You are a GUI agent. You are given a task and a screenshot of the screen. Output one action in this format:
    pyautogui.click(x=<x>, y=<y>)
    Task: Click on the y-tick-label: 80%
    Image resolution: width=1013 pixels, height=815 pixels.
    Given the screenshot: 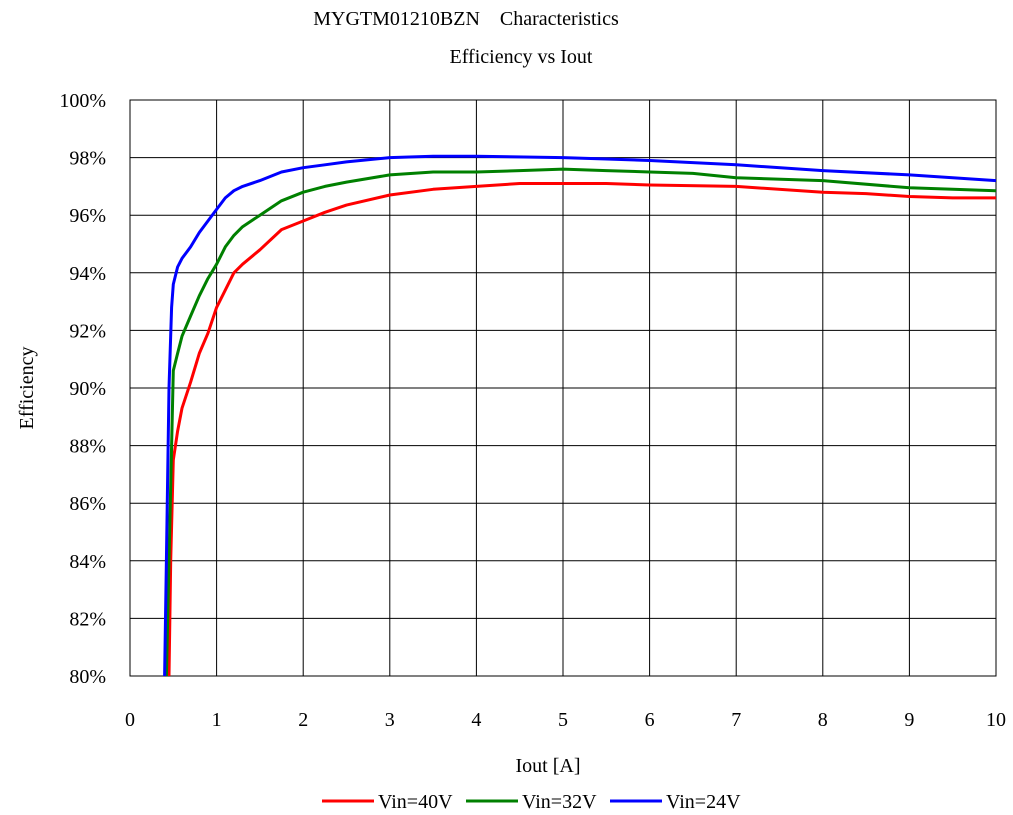 What is the action you would take?
    pyautogui.click(x=87, y=677)
    